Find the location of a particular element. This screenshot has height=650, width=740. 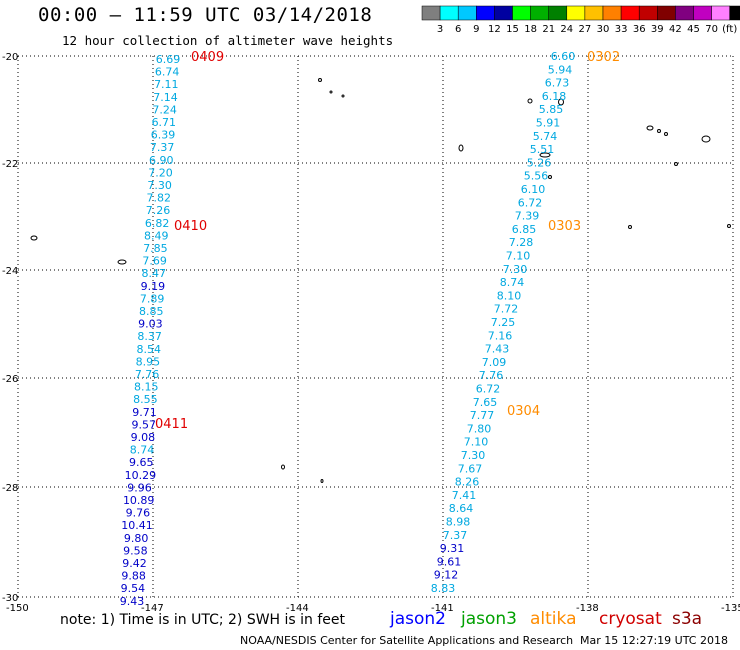

wave-height-value: 9.65 is located at coordinates (141, 462).